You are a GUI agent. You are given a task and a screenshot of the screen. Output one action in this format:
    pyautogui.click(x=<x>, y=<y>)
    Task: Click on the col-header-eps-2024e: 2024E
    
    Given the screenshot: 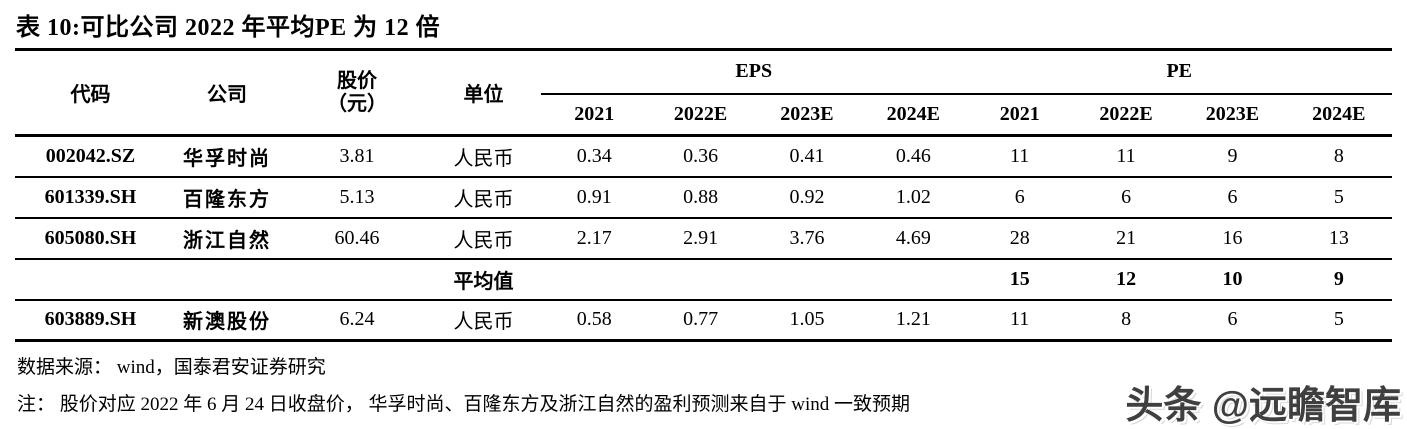 What is the action you would take?
    pyautogui.click(x=913, y=115)
    